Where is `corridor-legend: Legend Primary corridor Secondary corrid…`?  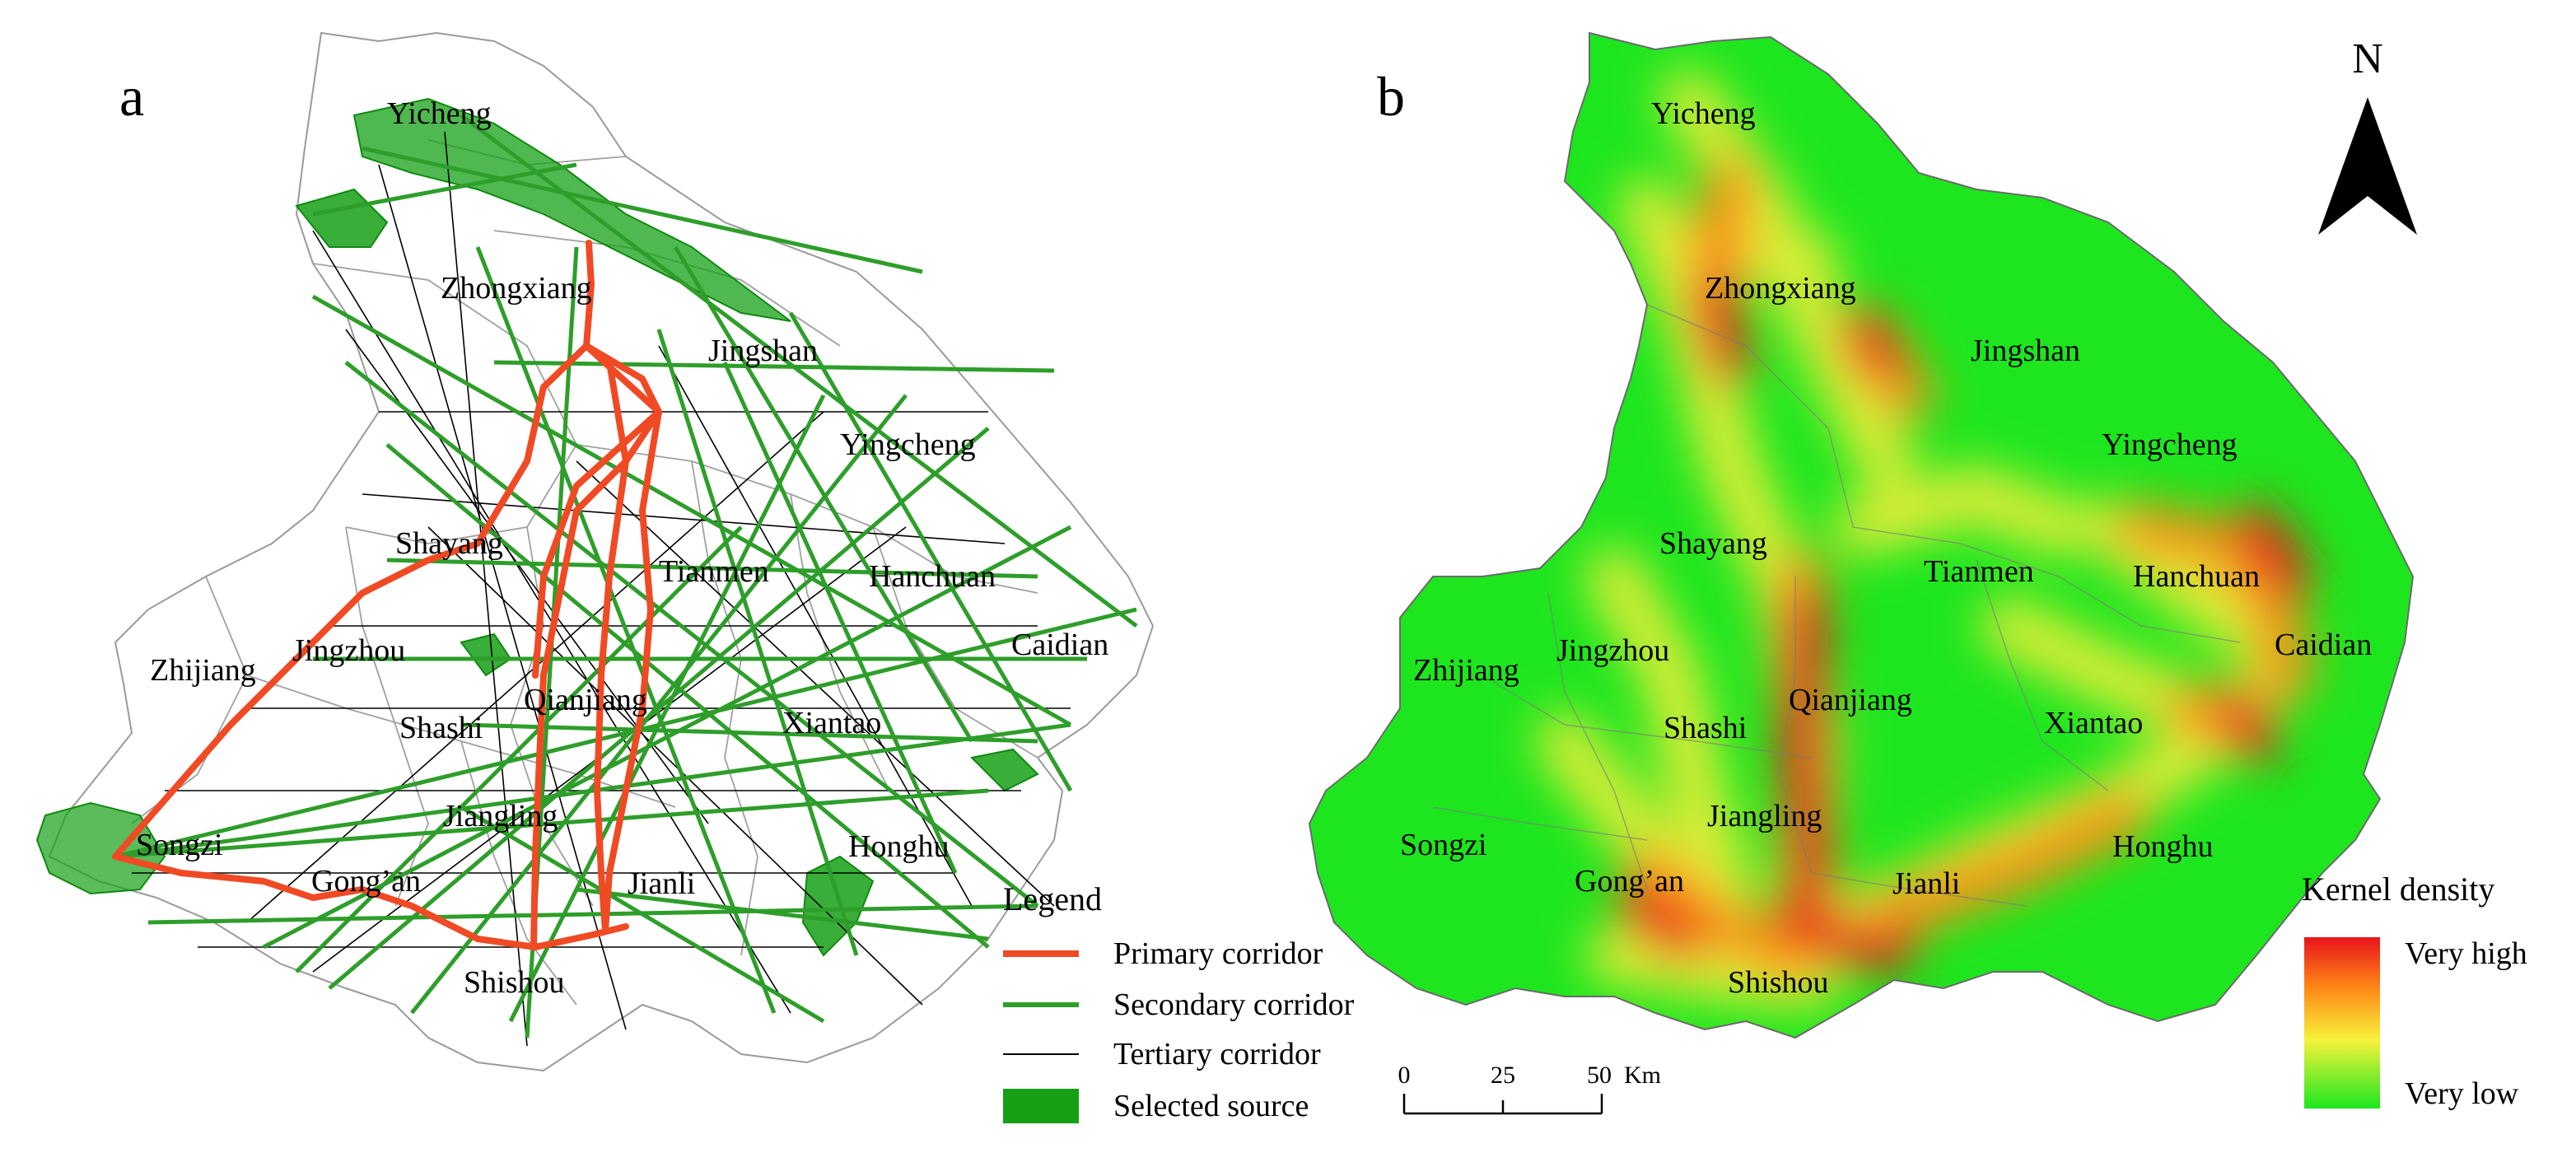
corridor-legend: Legend Primary corridor Secondary corrid… is located at coordinates (1179, 1001).